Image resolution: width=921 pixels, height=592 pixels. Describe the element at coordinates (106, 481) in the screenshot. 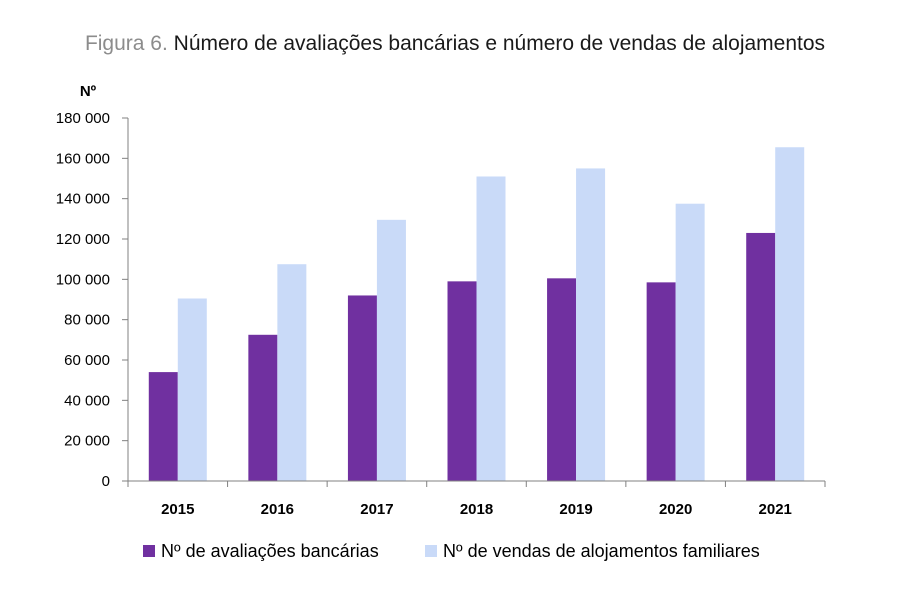

I see `y-tick-label: 0` at that location.